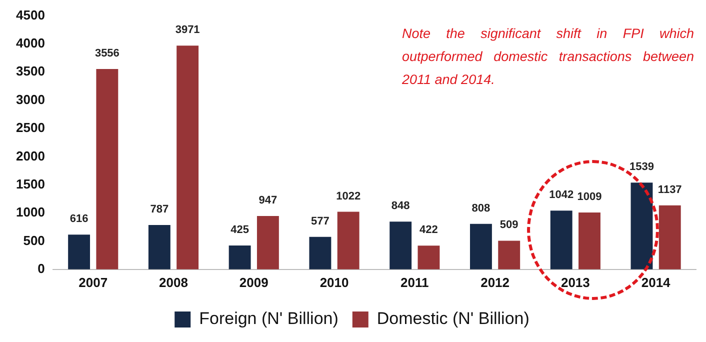  I want to click on y-tick-label: 4000, so click(30, 43).